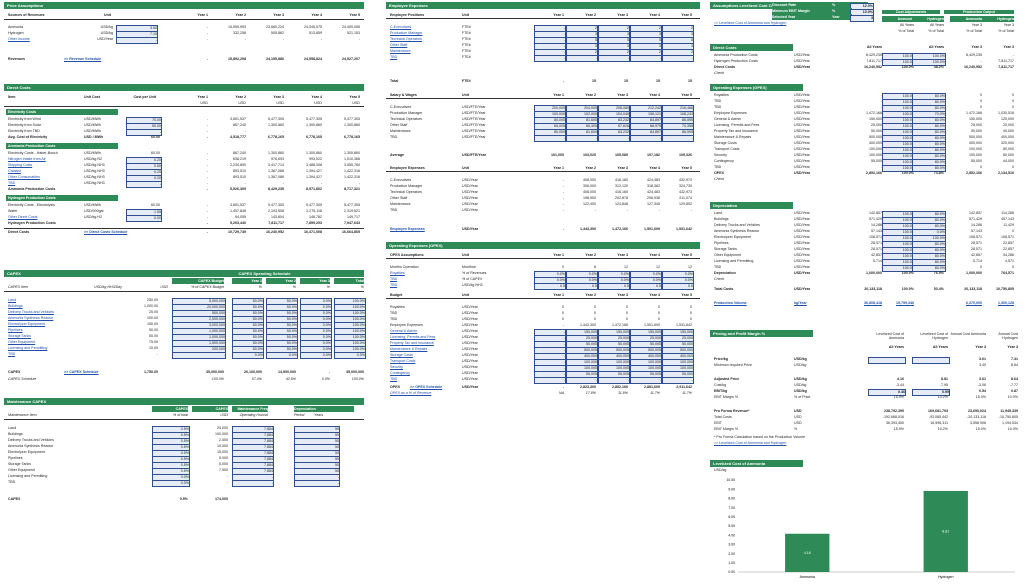 The width and height of the screenshot is (1024, 587). Describe the element at coordinates (31, 312) in the screenshot. I see `item-name: Delivery Trucks and Vehicles` at that location.